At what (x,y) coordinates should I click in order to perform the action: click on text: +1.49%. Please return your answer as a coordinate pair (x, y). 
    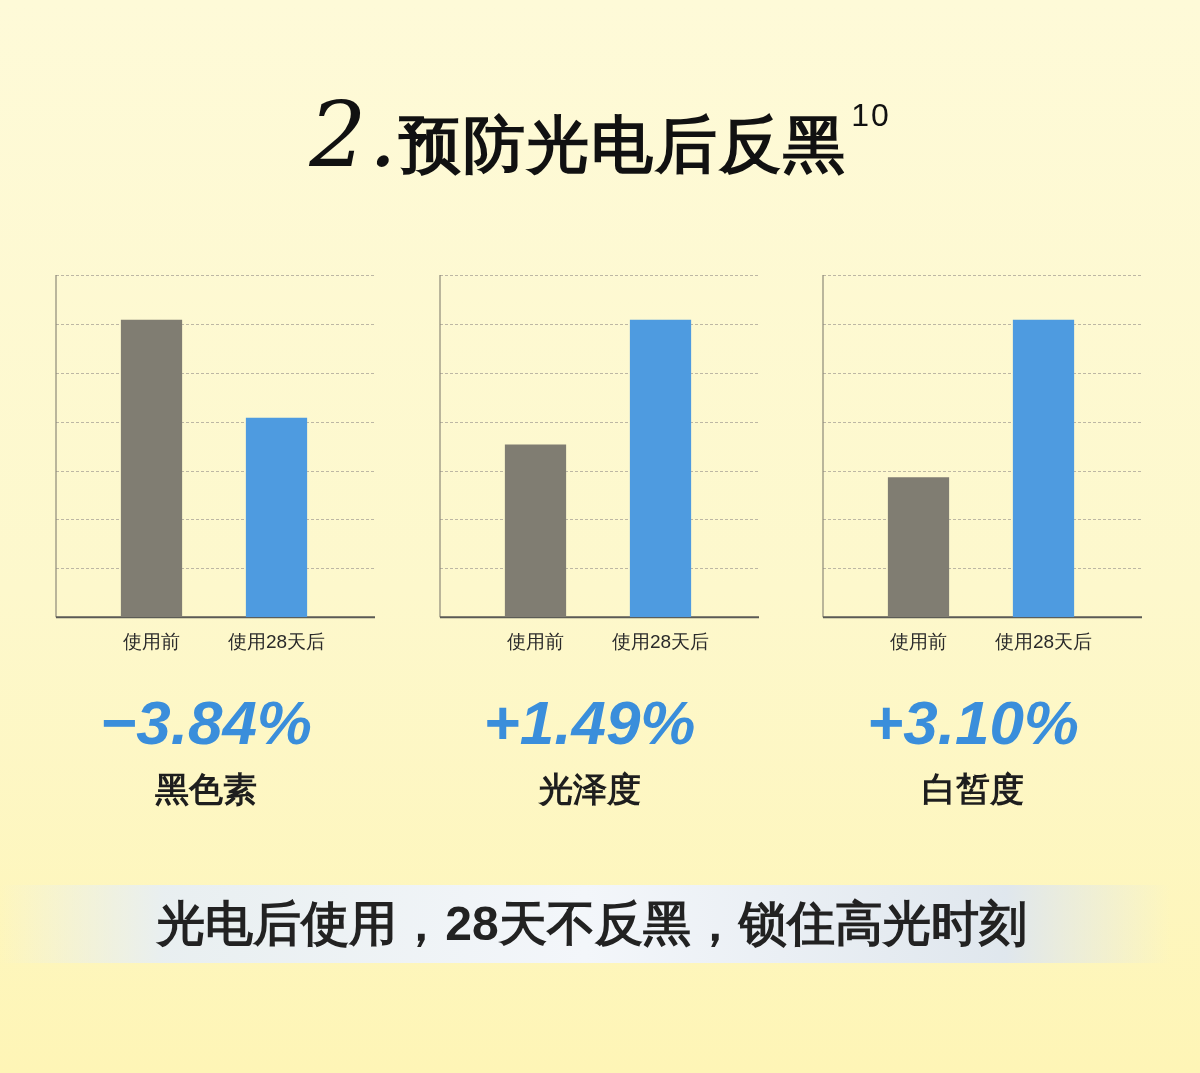
    Looking at the image, I should click on (589, 723).